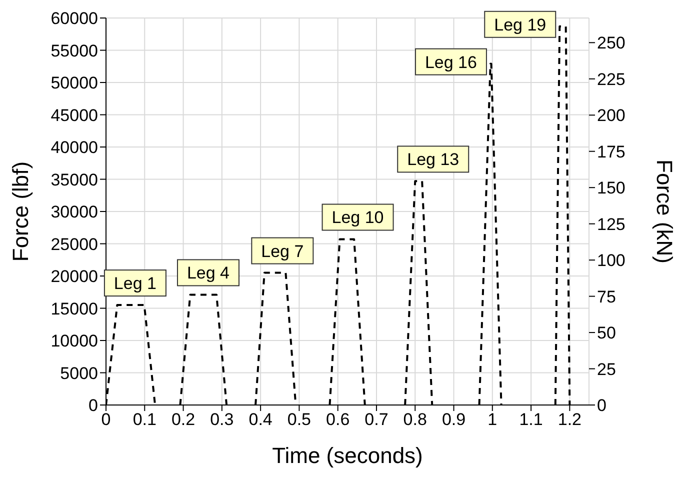 The width and height of the screenshot is (687, 483). I want to click on y2-tick-label: 200, so click(611, 116).